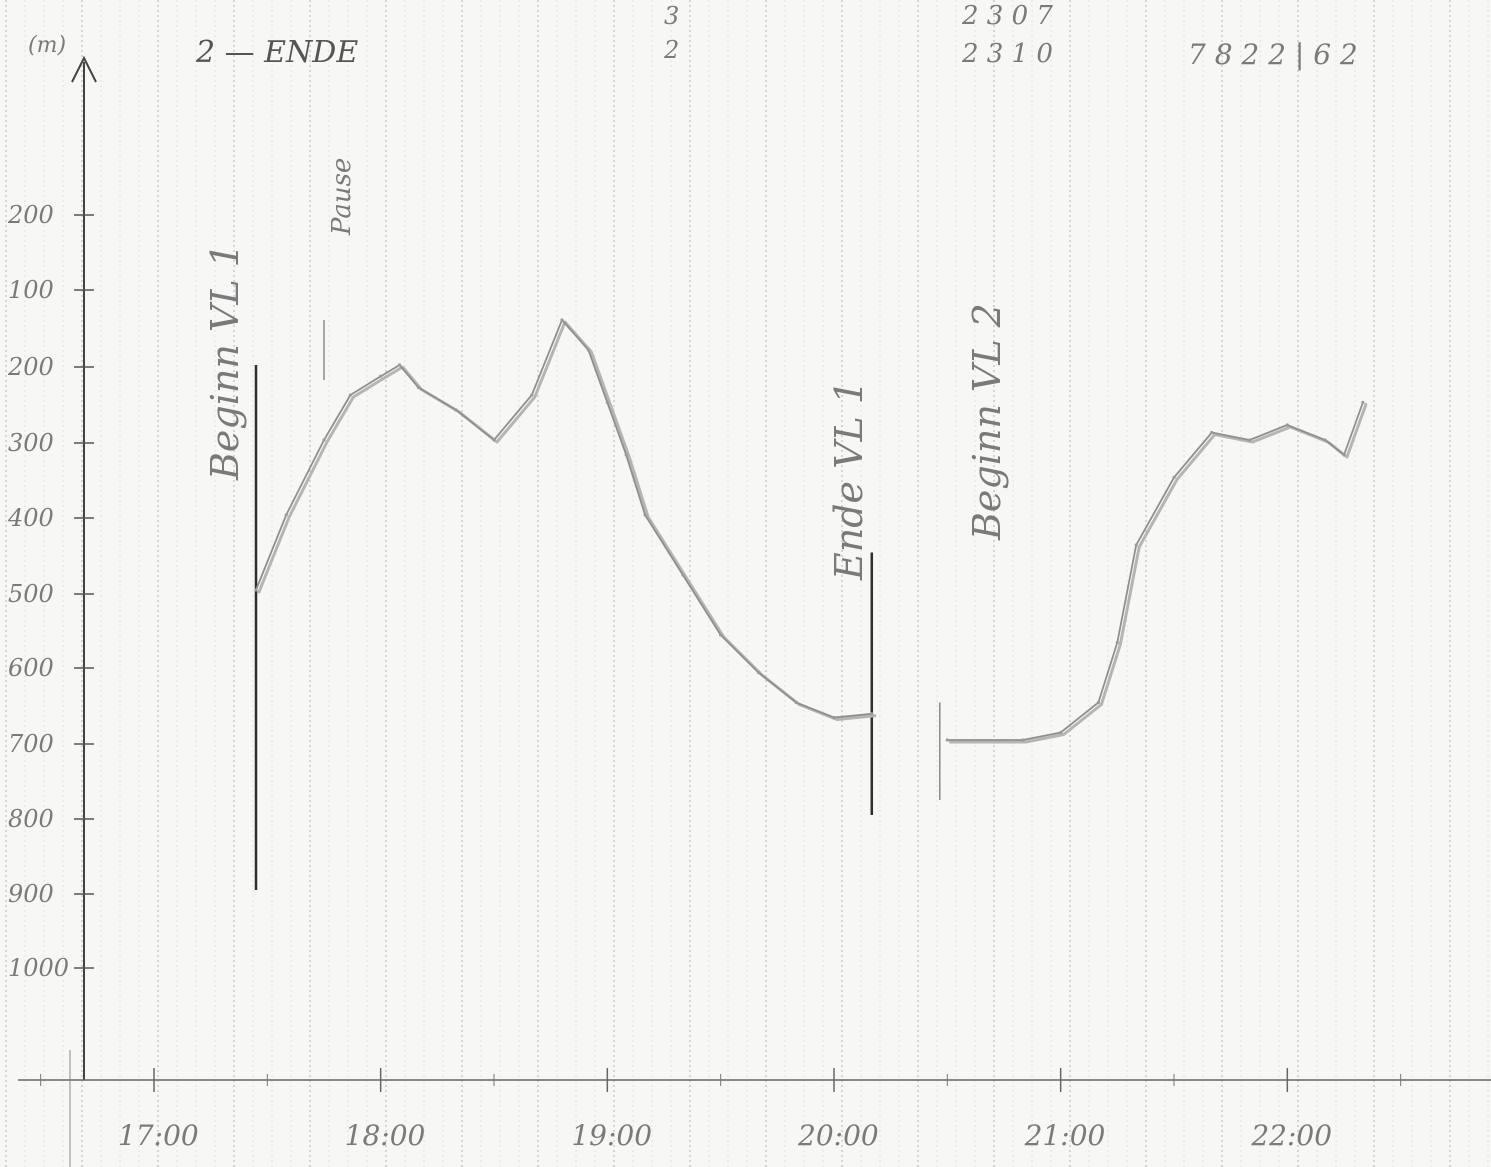  Describe the element at coordinates (671, 16) in the screenshot. I see `header-mid-top: 3` at that location.